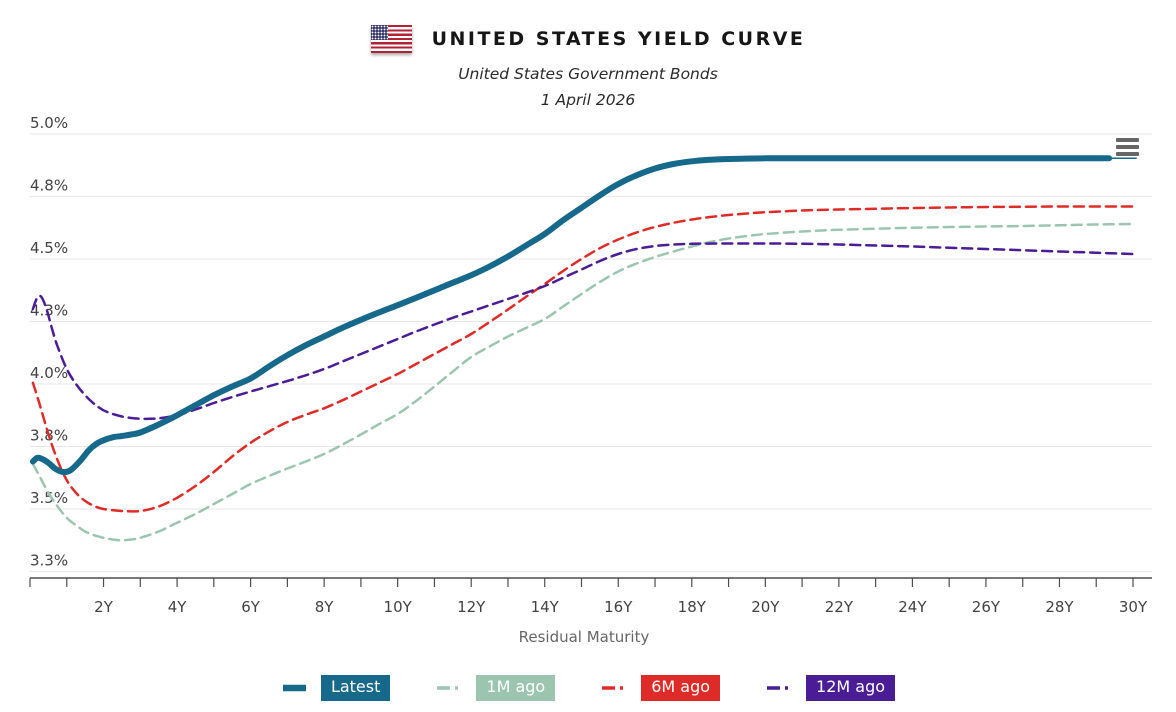 This screenshot has height=712, width=1176. What do you see at coordinates (839, 607) in the screenshot?
I see `x-axis-tick-label: 22Y` at bounding box center [839, 607].